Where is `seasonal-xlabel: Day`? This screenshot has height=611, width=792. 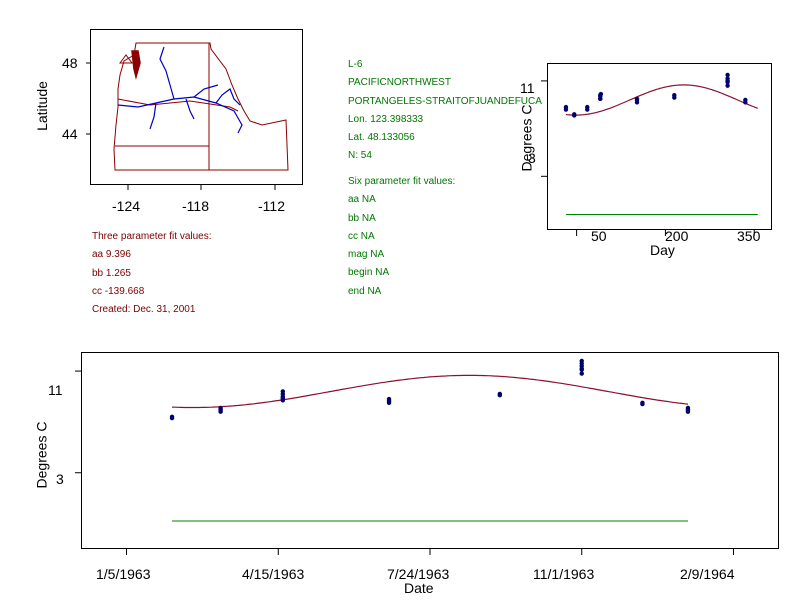 seasonal-xlabel: Day is located at coordinates (662, 250).